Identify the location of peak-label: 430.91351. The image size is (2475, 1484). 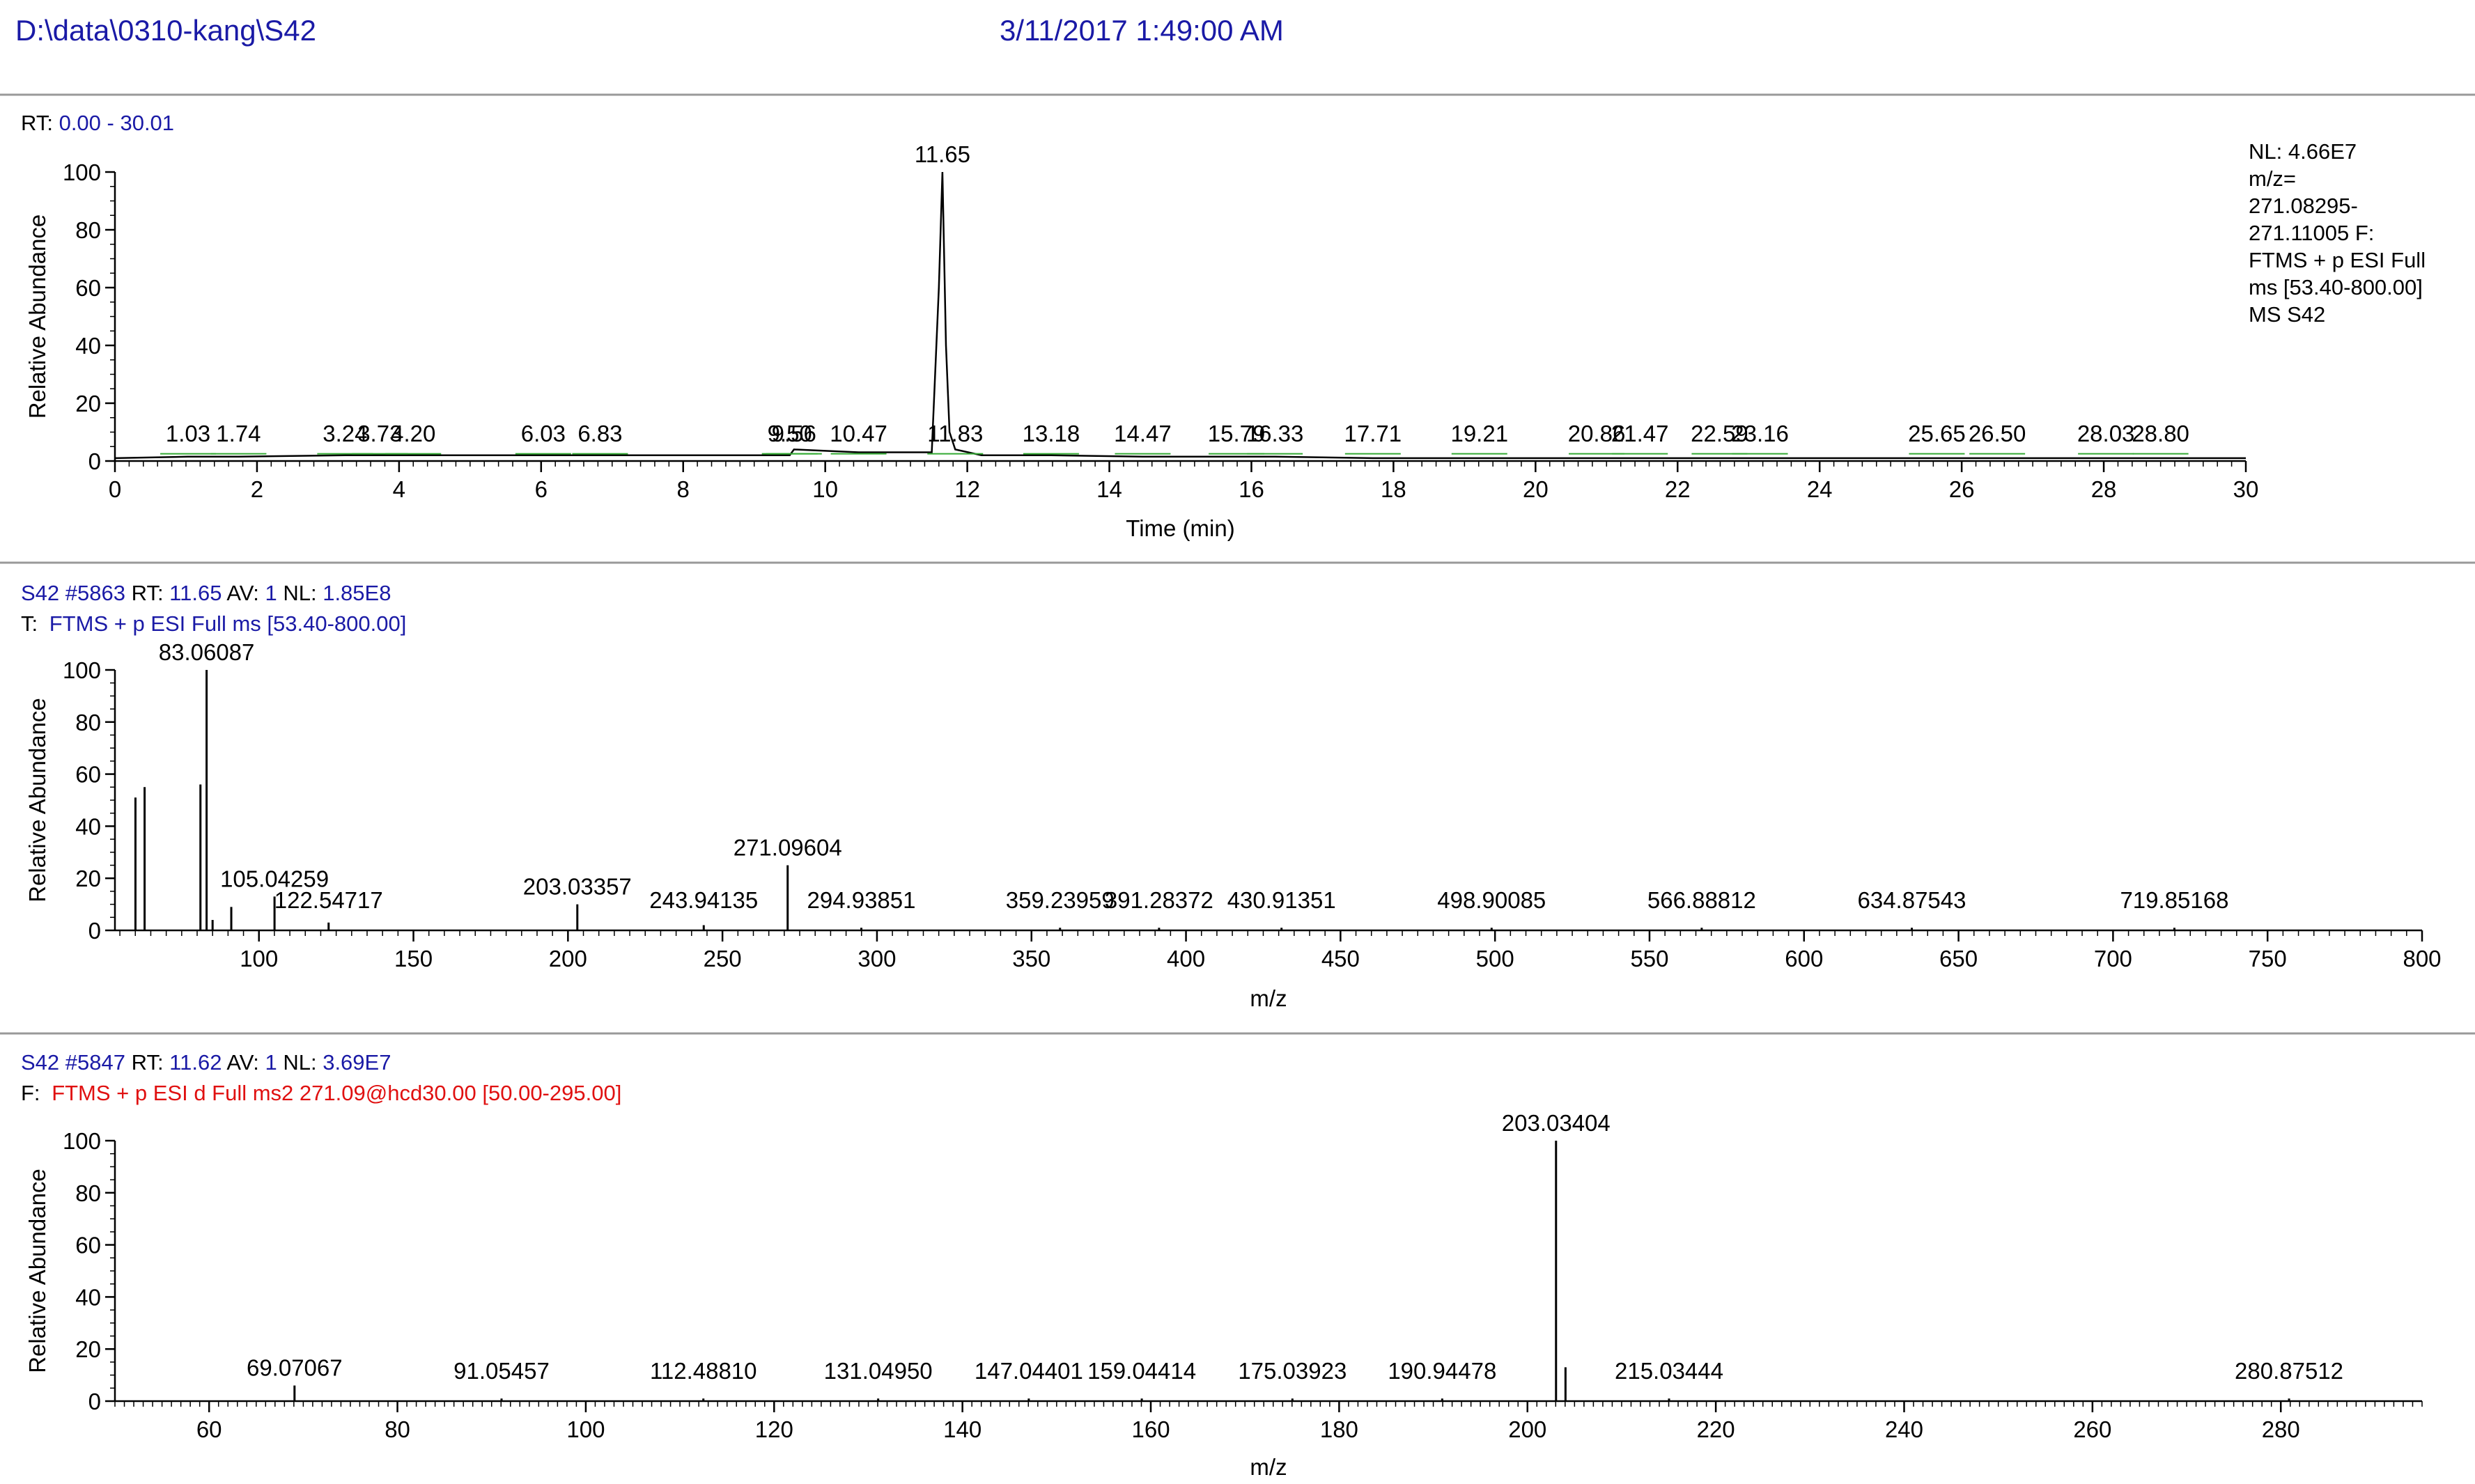
(1281, 900).